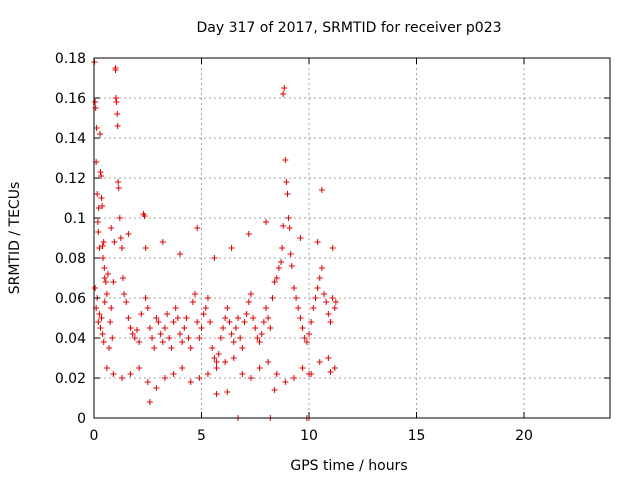 The width and height of the screenshot is (640, 480). Describe the element at coordinates (15, 238) in the screenshot. I see `y-axis-label: SRMTID / TECUs` at that location.